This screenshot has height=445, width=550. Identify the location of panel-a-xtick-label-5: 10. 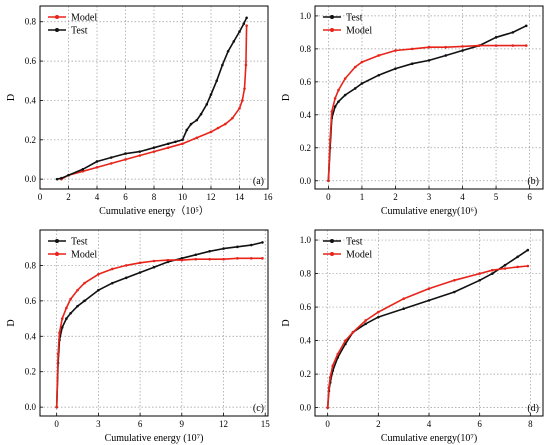
(183, 197).